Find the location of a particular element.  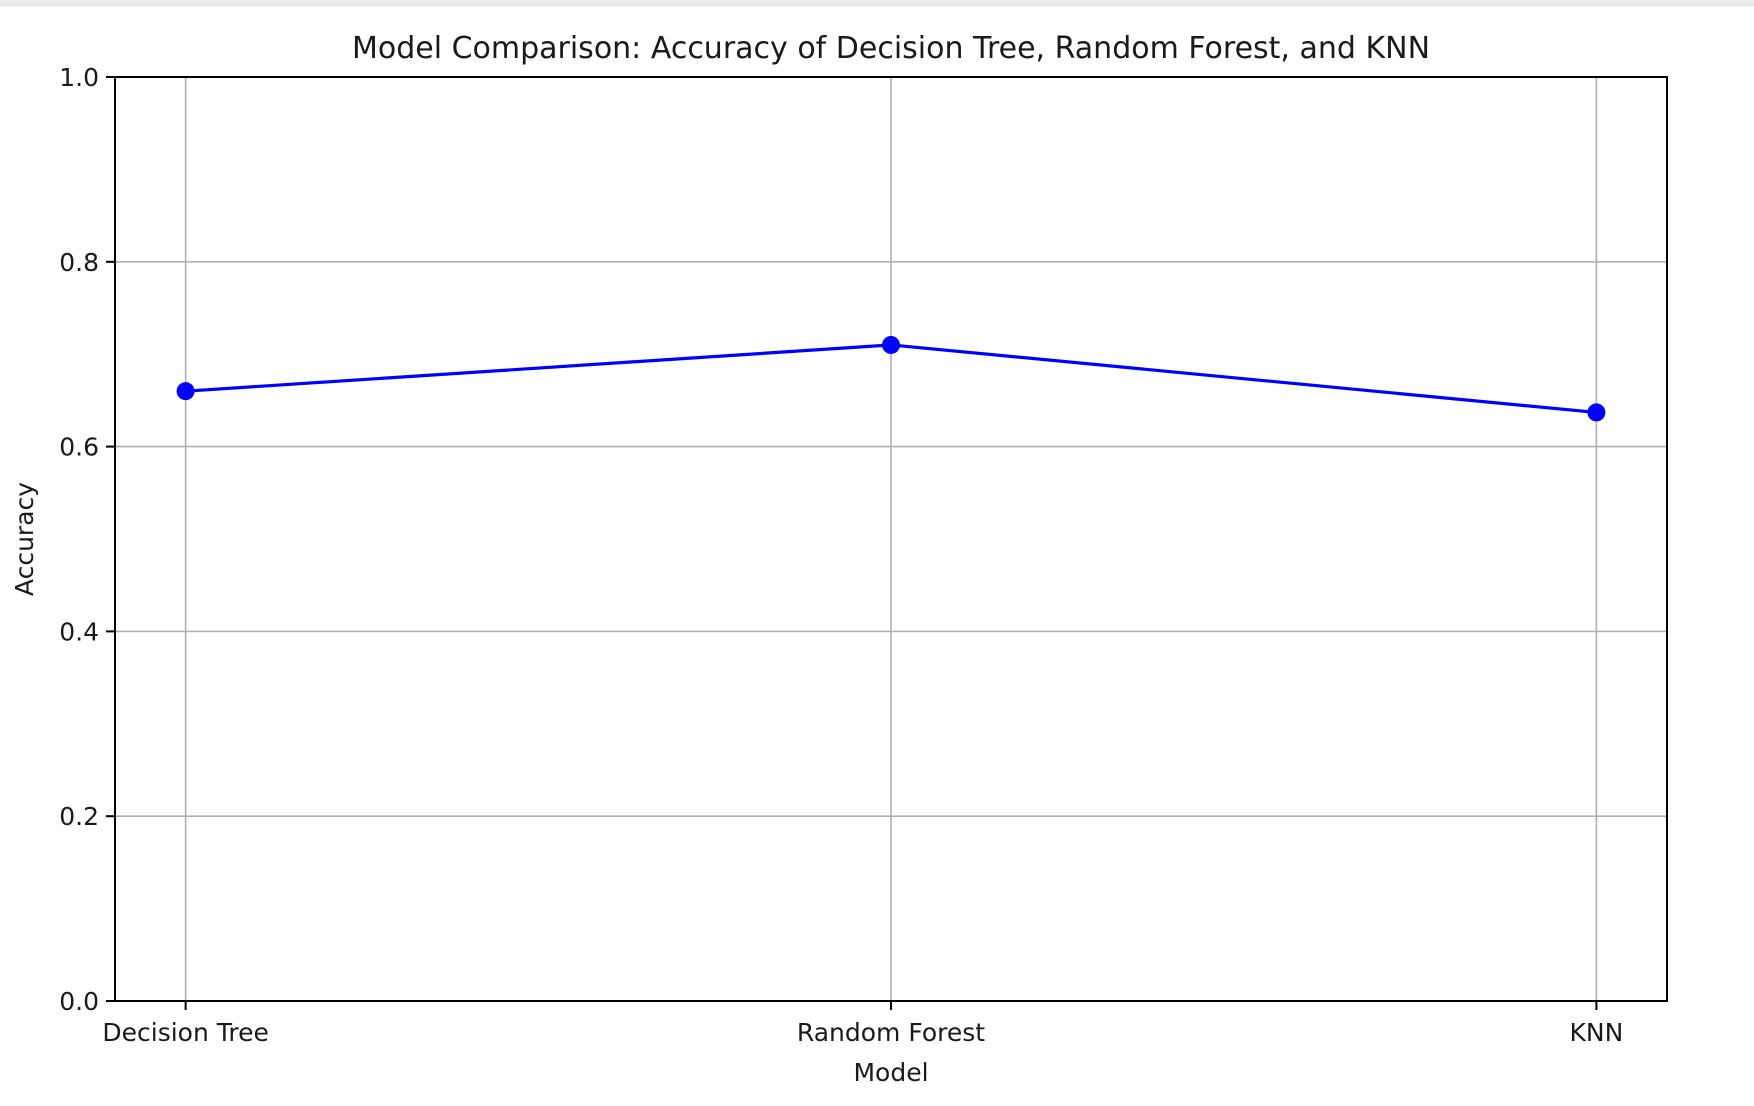

y-tick-label: 0.6 is located at coordinates (79, 447).